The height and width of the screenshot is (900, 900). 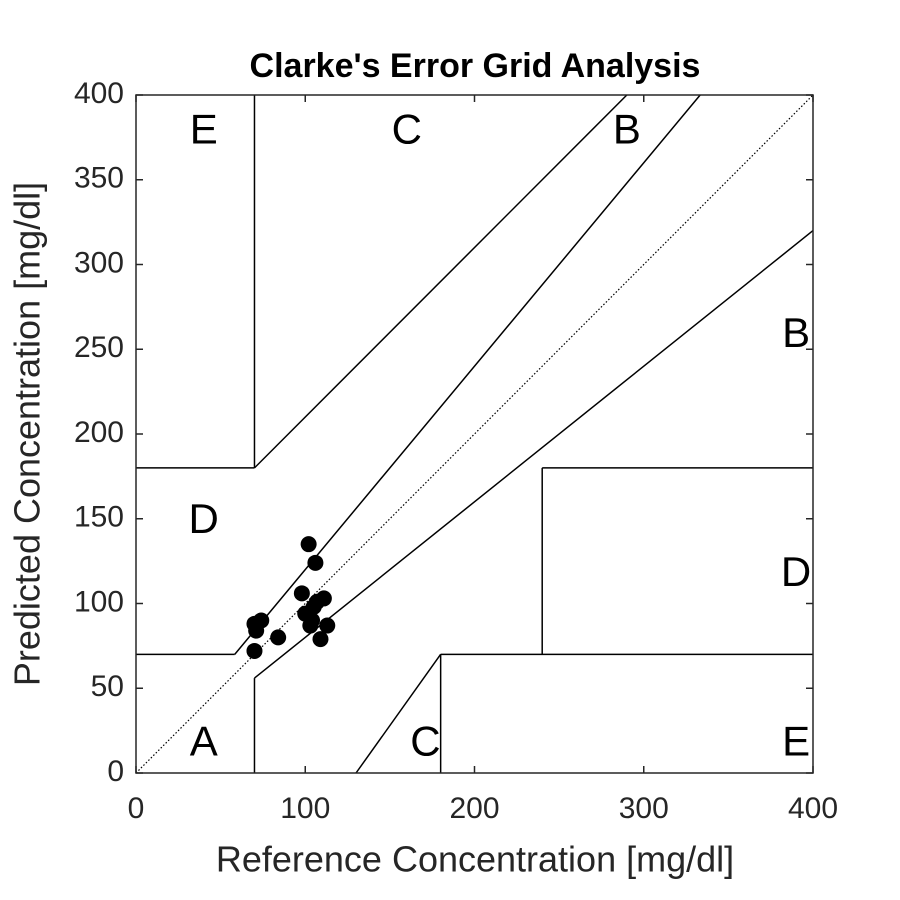 What do you see at coordinates (99, 178) in the screenshot?
I see `y-tick-label: 350` at bounding box center [99, 178].